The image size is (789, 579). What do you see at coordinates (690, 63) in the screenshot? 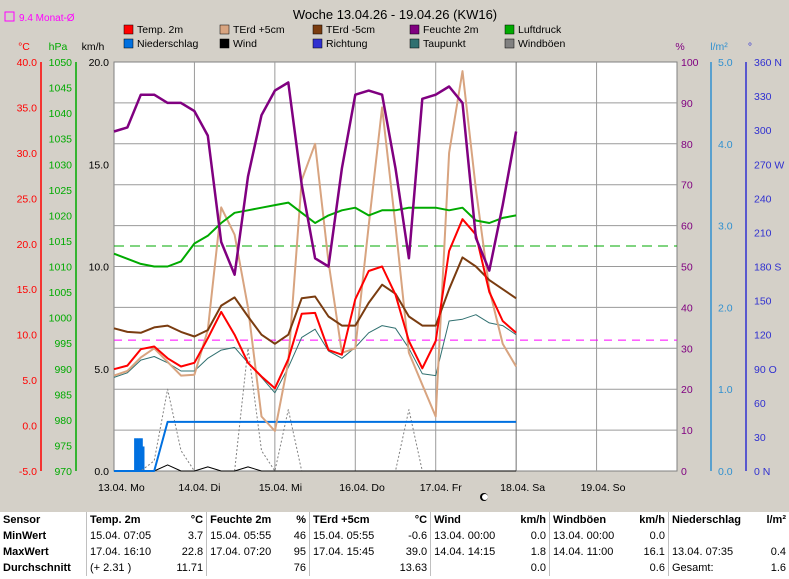
I see `axis-tick-label: 100` at bounding box center [690, 63].